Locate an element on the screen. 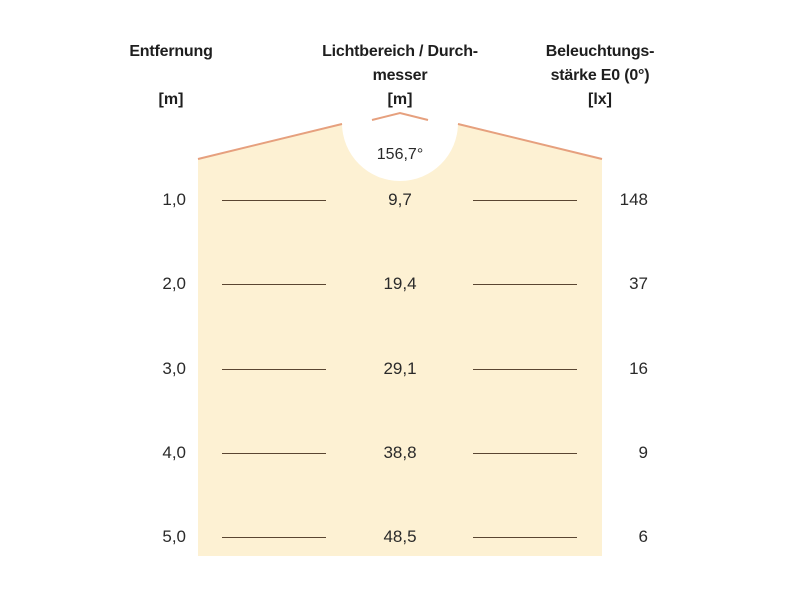  table-row: 4,0 38,8 9 is located at coordinates (400, 453).